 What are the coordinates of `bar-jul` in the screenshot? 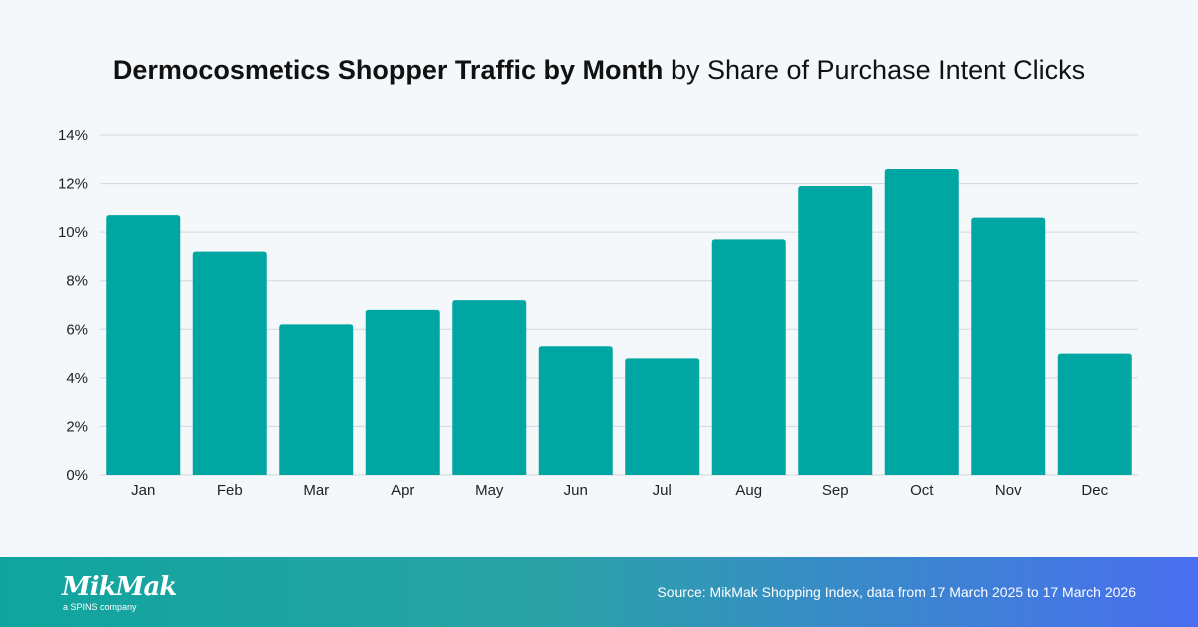 It's located at (662, 416).